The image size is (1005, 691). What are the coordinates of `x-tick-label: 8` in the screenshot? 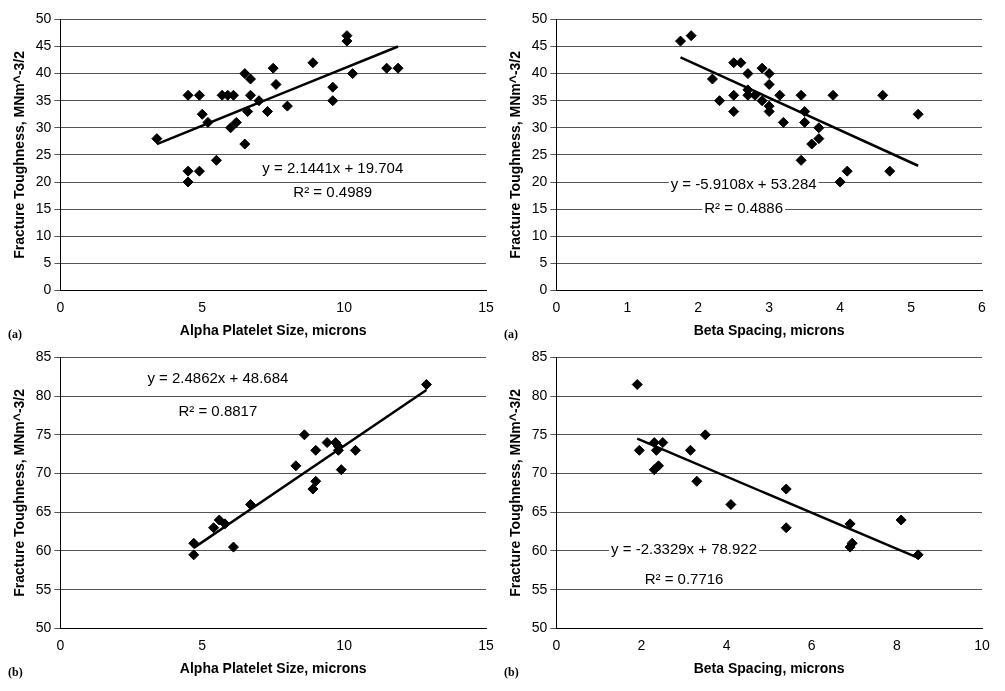 It's located at (896, 644).